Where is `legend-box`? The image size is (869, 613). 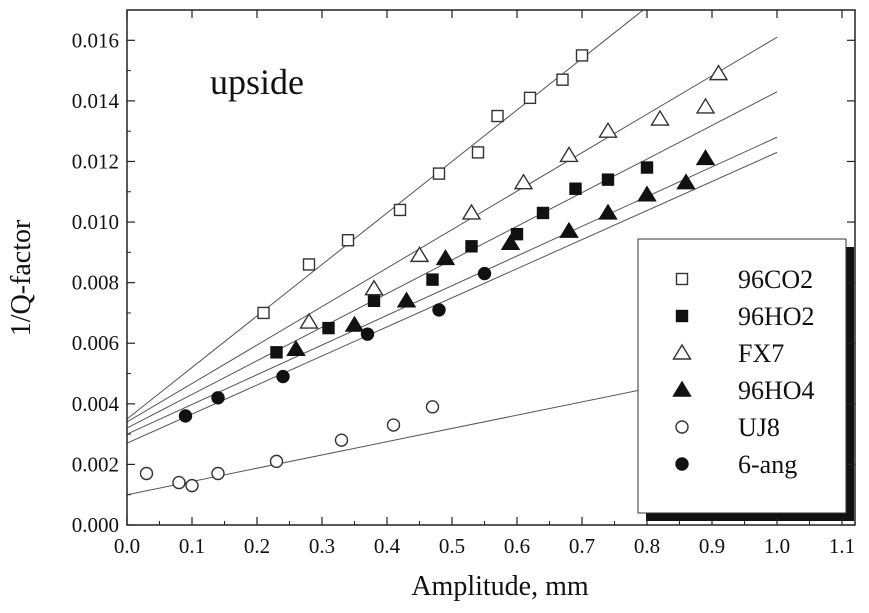
legend-box is located at coordinates (742, 376).